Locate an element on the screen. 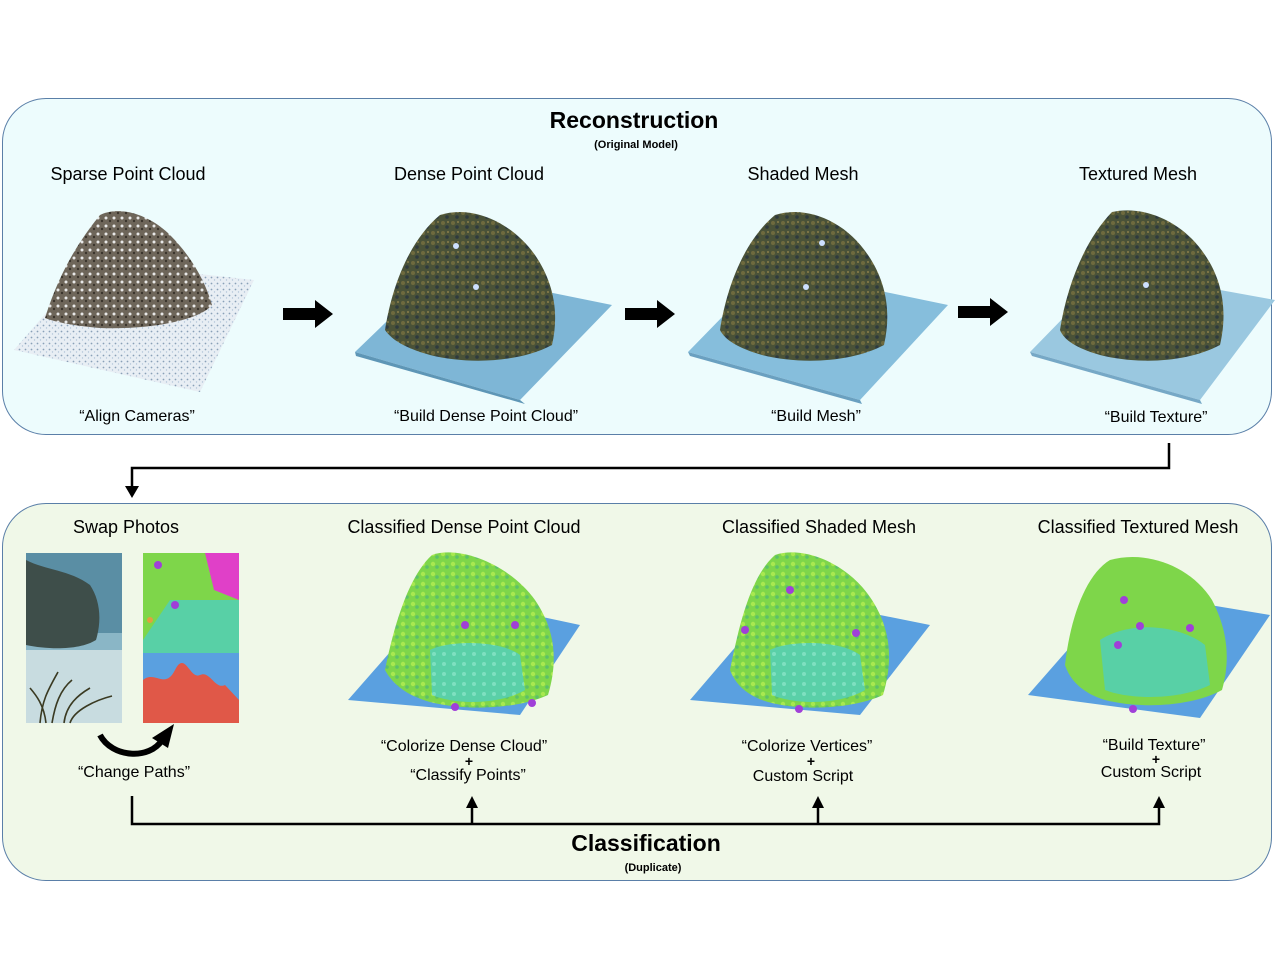 This screenshot has width=1280, height=960. classified-label-photo is located at coordinates (191, 638).